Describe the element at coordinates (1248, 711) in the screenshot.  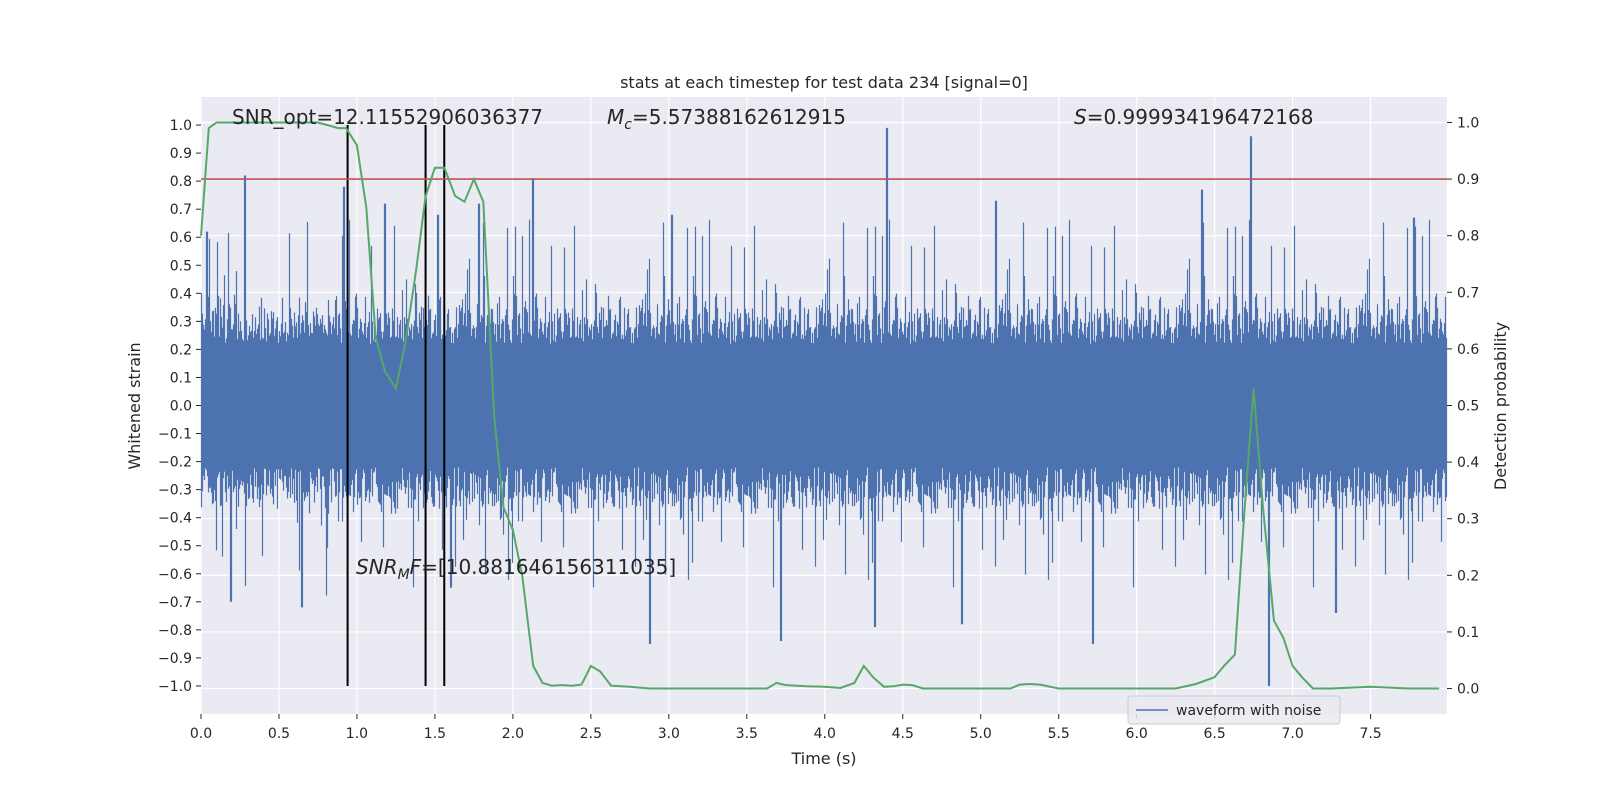
I see `legend-entry-waveform: waveform with noise` at that location.